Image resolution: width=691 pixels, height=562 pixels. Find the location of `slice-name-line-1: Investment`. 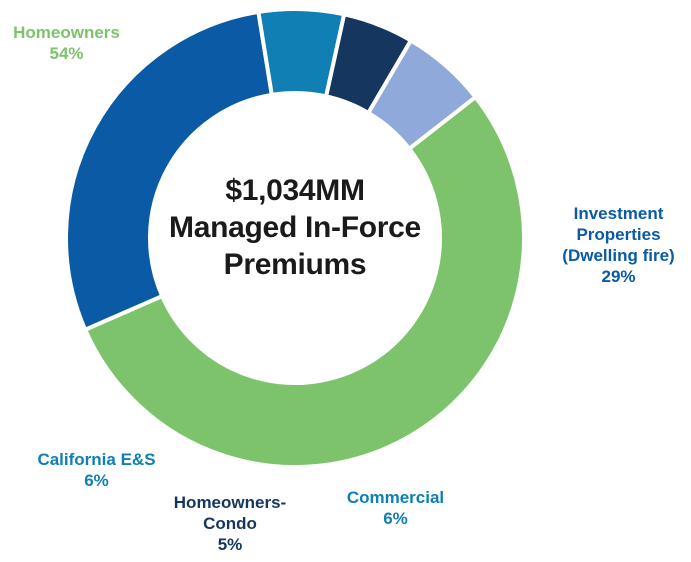

slice-name-line-1: Investment is located at coordinates (618, 213).